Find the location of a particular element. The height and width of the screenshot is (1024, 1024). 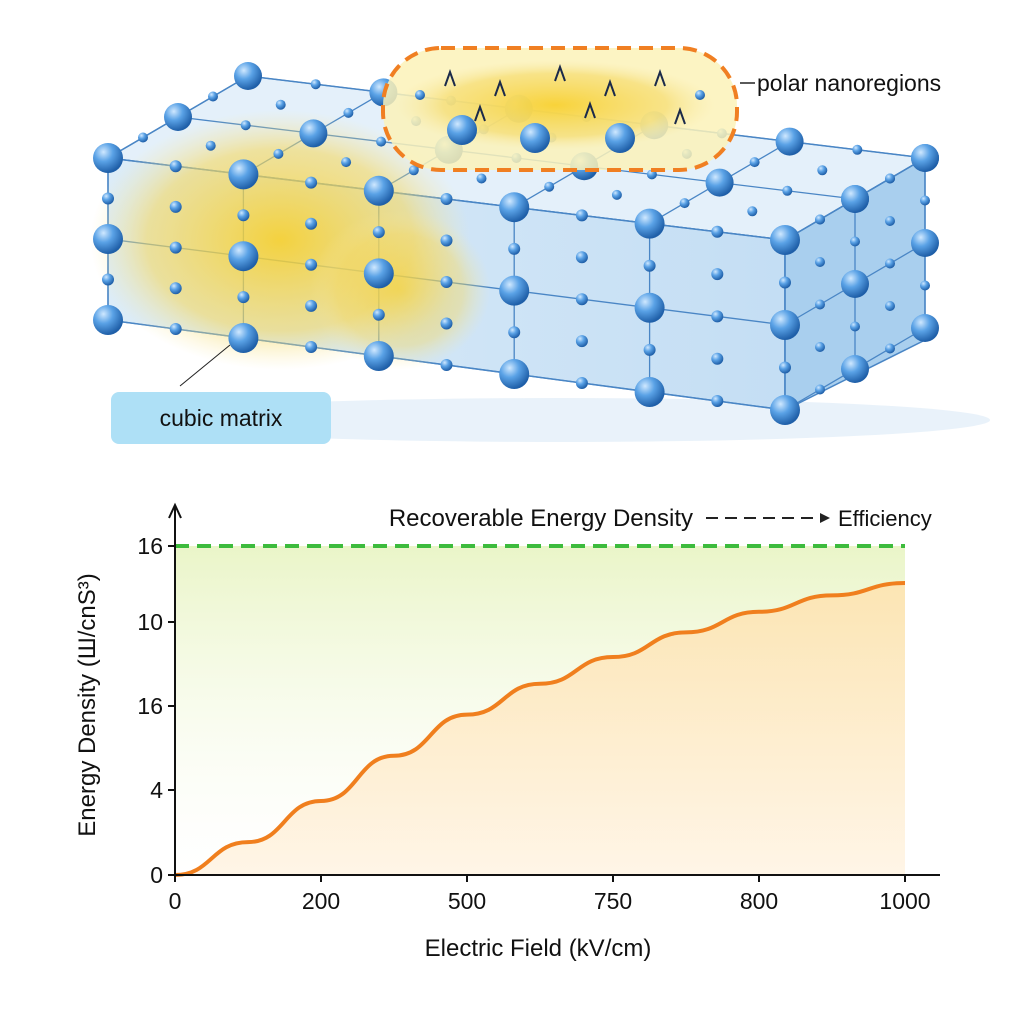

x-axis-label: Electric Field (kV/cm) is located at coordinates (538, 948).